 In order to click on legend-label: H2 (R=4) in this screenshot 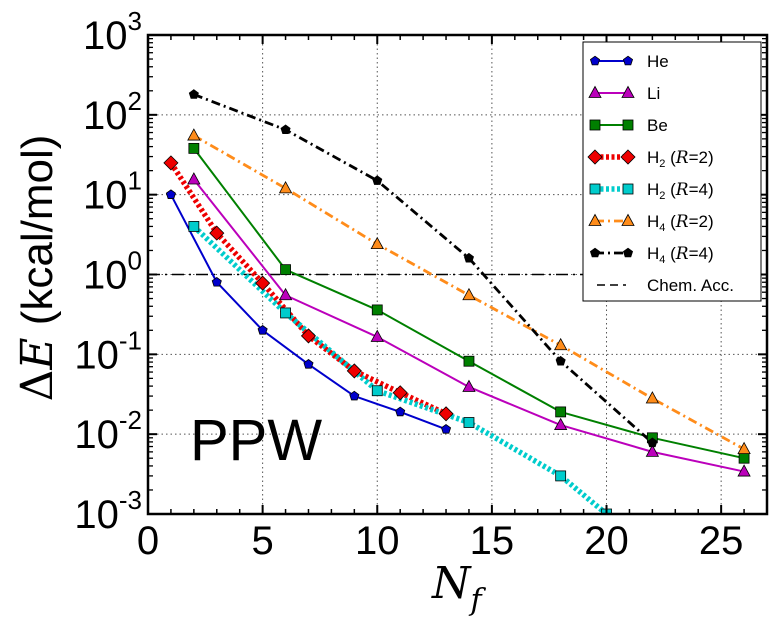, I will do `click(680, 191)`.